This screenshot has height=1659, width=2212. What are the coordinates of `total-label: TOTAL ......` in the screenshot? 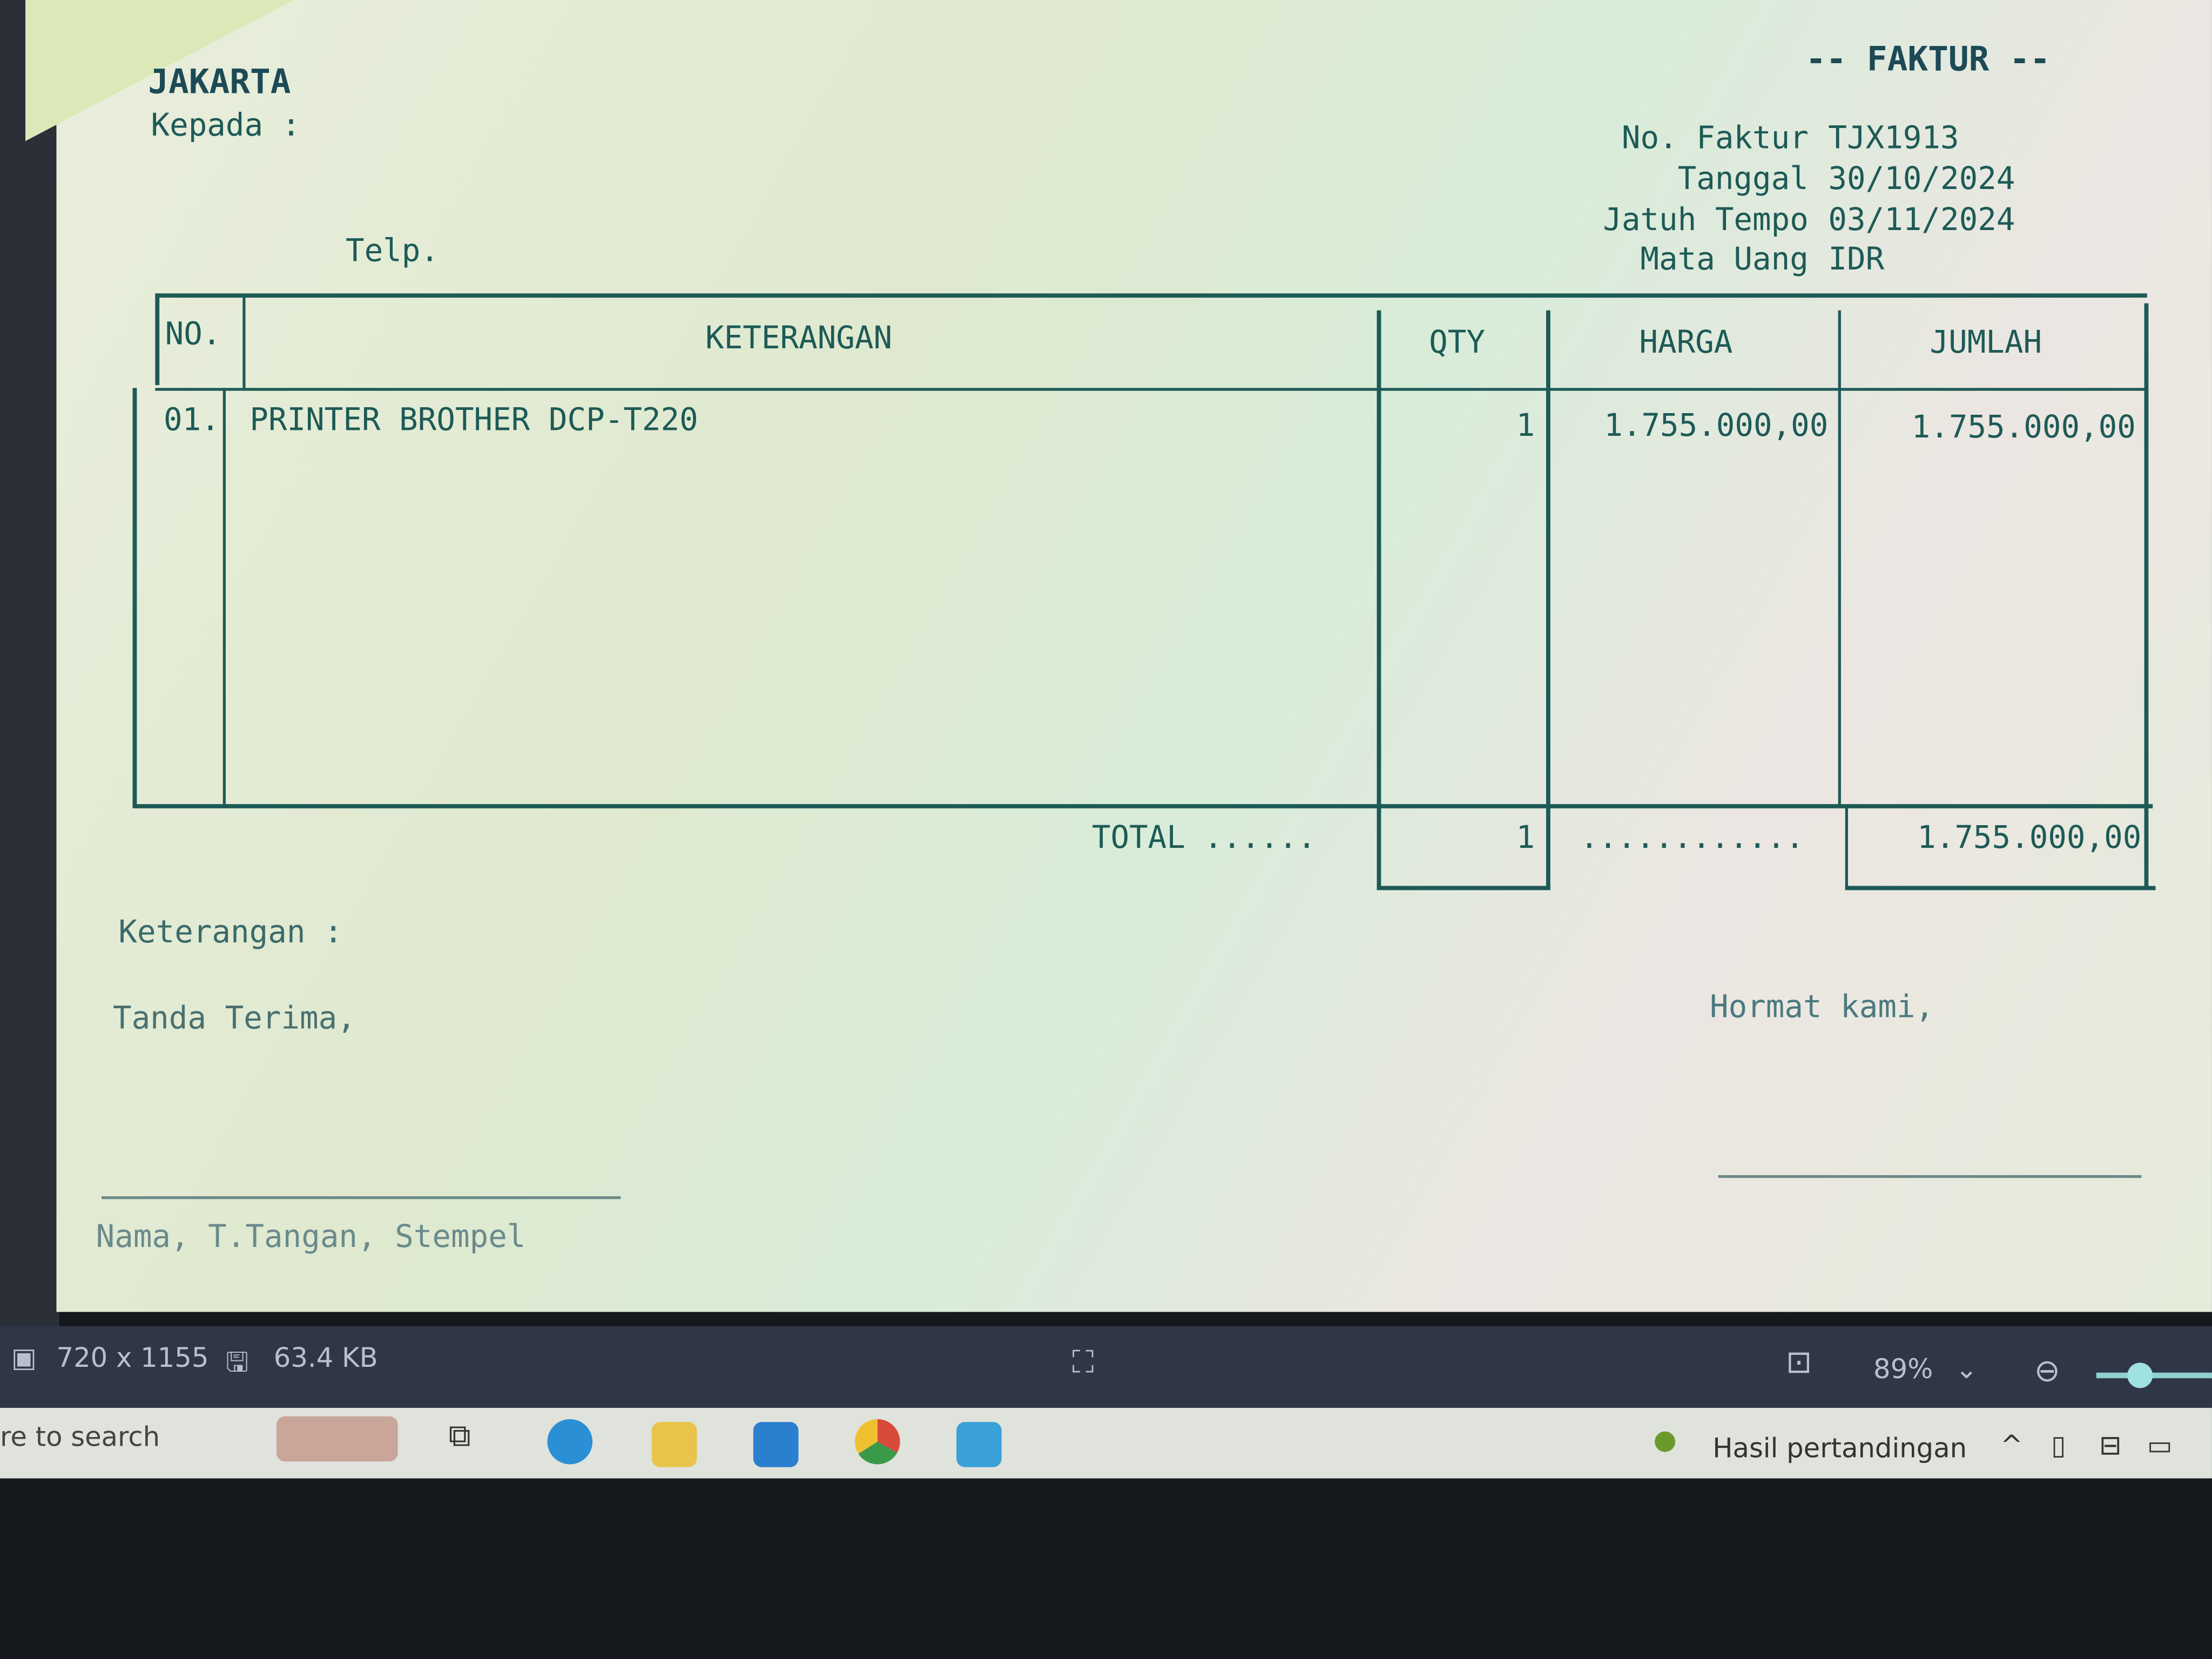 It's located at (1204, 839).